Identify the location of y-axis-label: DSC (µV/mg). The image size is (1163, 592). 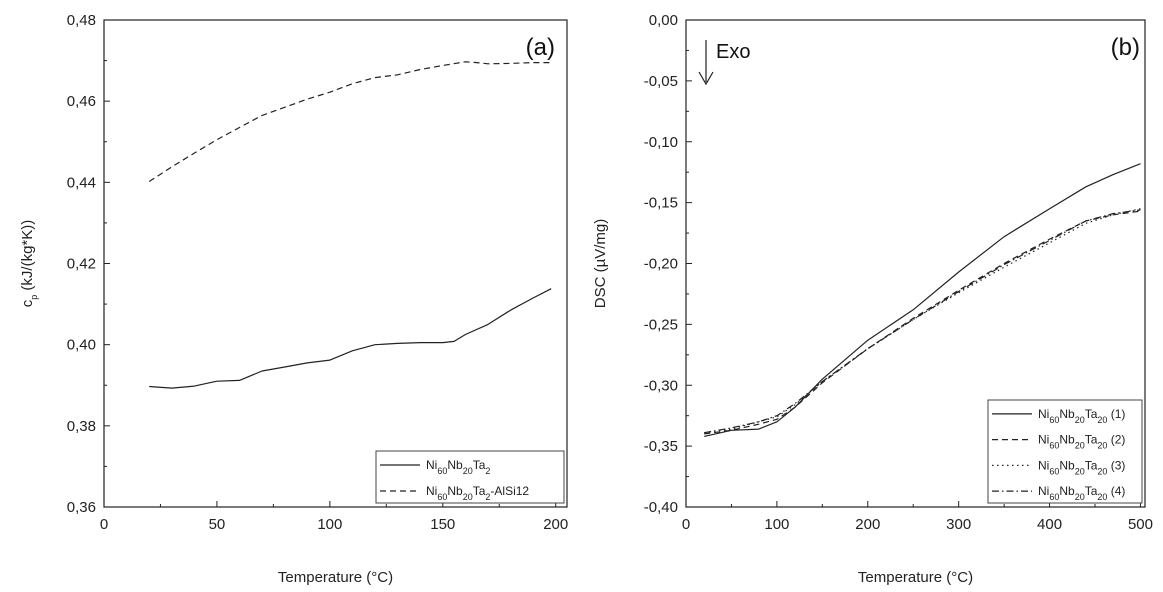
(600, 263).